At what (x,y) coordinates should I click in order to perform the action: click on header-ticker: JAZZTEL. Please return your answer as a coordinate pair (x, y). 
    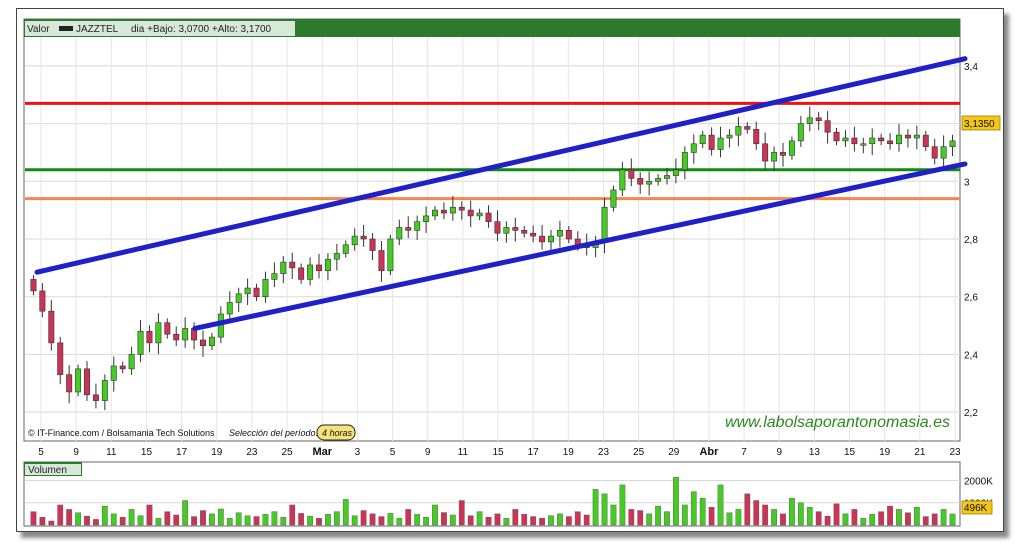
    Looking at the image, I should click on (97, 29).